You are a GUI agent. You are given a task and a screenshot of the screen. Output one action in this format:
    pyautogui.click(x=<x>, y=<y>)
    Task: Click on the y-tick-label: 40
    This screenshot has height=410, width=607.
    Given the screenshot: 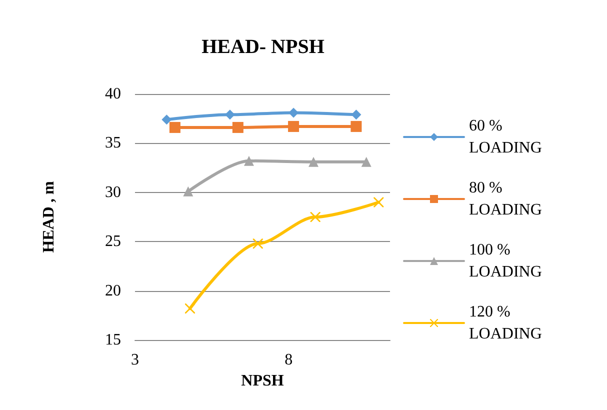 What is the action you would take?
    pyautogui.click(x=113, y=94)
    